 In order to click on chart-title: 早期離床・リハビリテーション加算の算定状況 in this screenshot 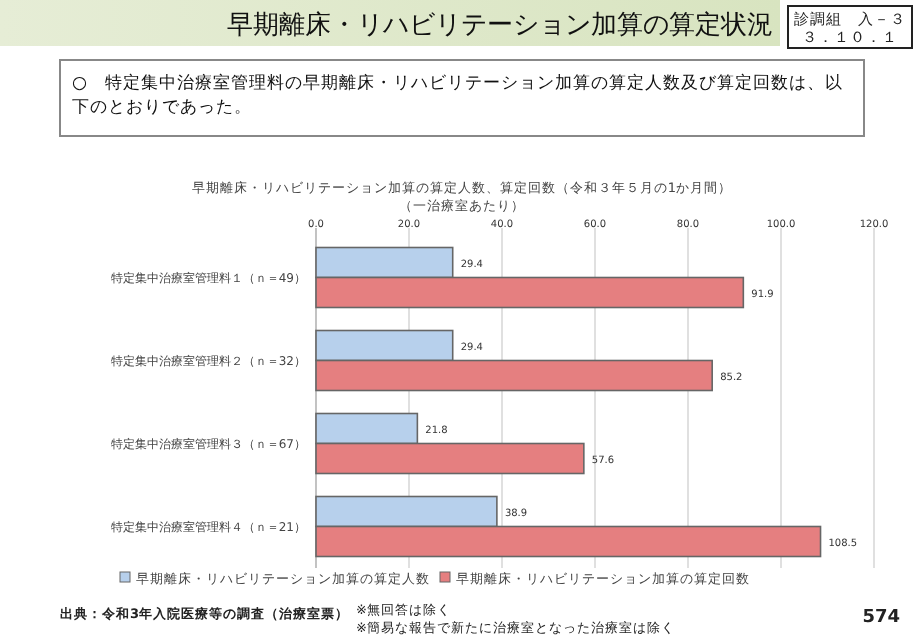, I will do `click(500, 26)`.